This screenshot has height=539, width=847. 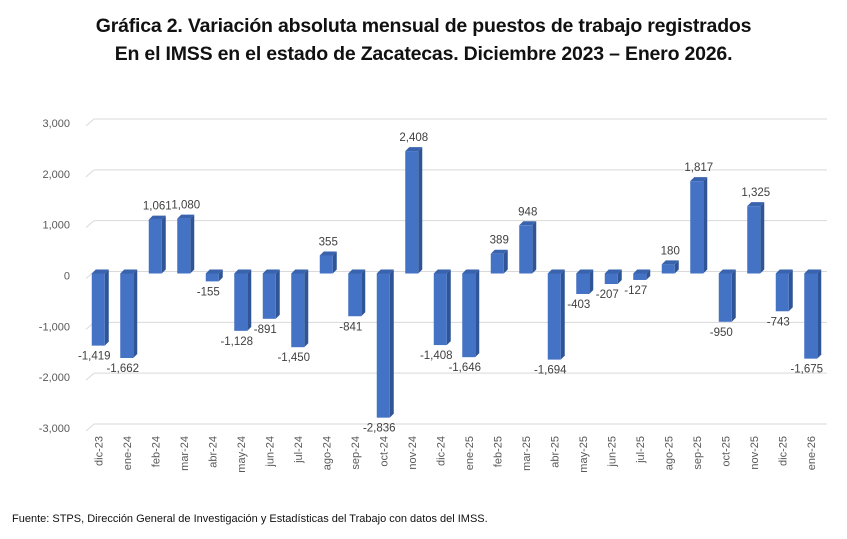 I want to click on x-tick-label: abr-25, so click(x=555, y=452).